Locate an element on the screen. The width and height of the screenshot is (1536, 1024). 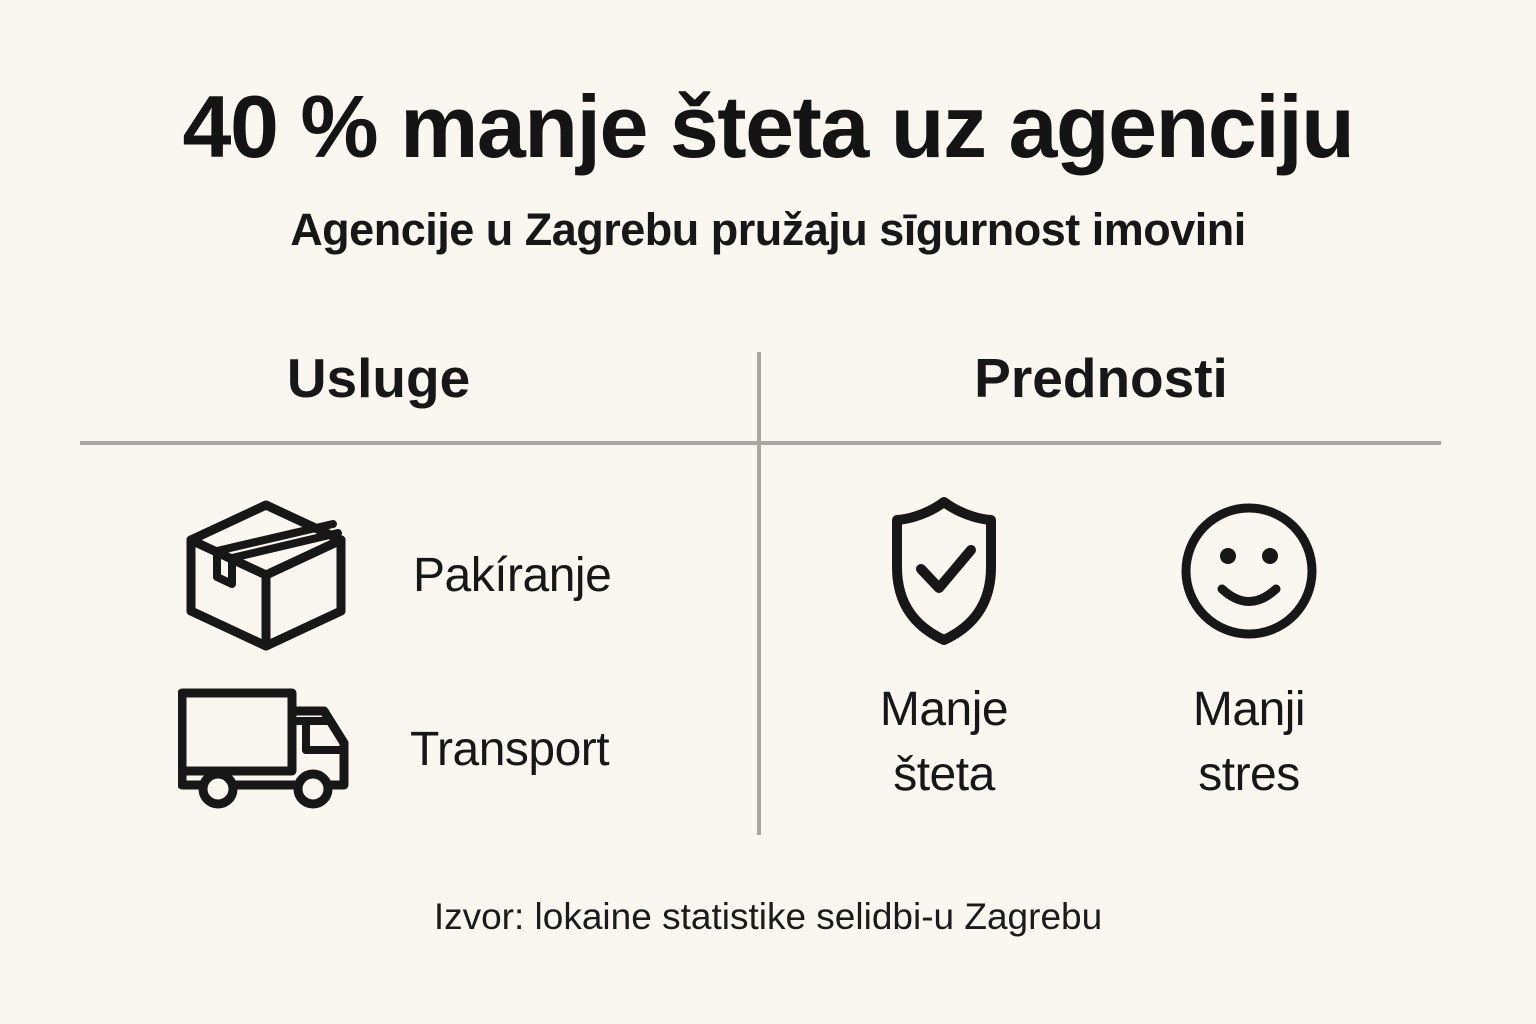
page-title: 40 % manje šteta uz agenciju is located at coordinates (768, 126).